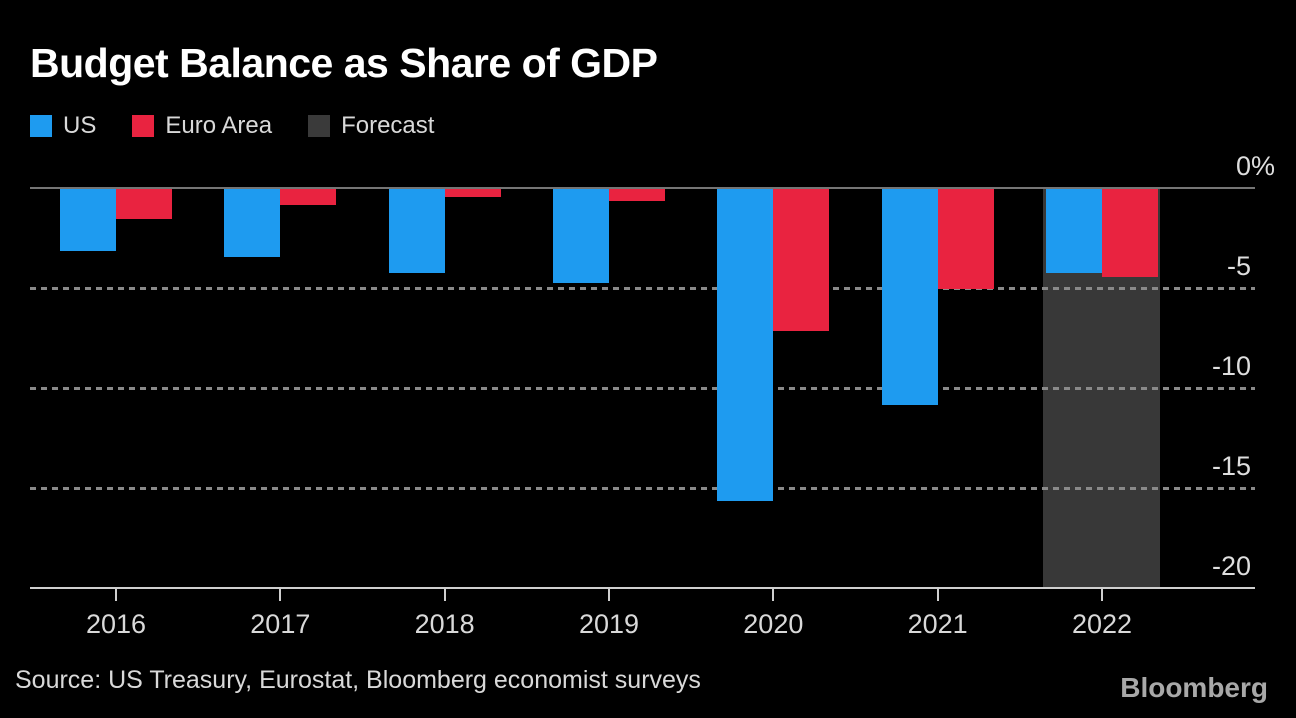  What do you see at coordinates (1129, 232) in the screenshot?
I see `bar-euro-area-2022` at bounding box center [1129, 232].